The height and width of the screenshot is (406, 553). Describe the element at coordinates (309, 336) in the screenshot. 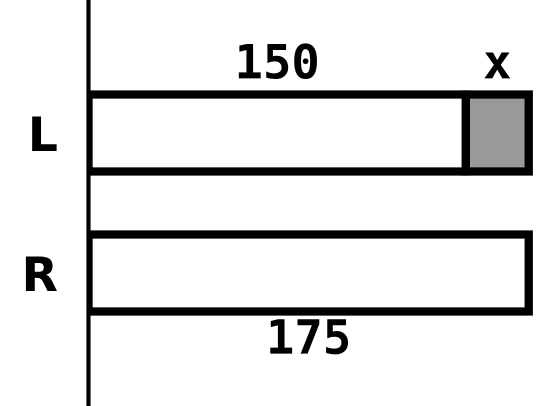

I see `data-label: 175` at that location.